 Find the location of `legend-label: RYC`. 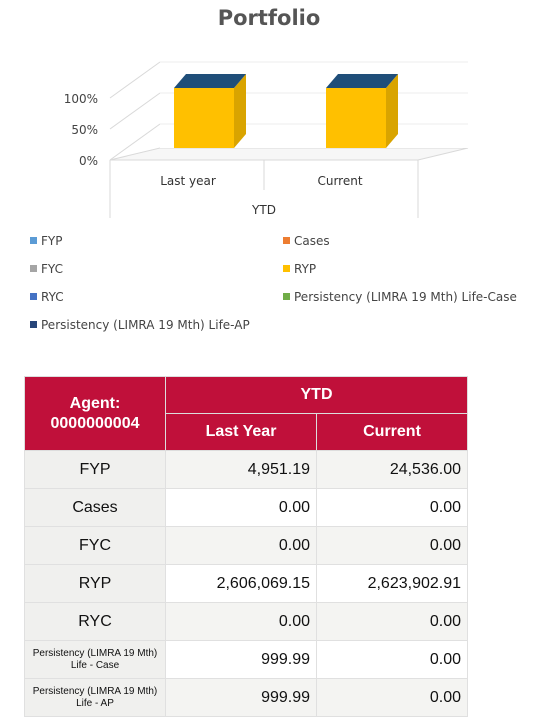

legend-label: RYC is located at coordinates (52, 297).